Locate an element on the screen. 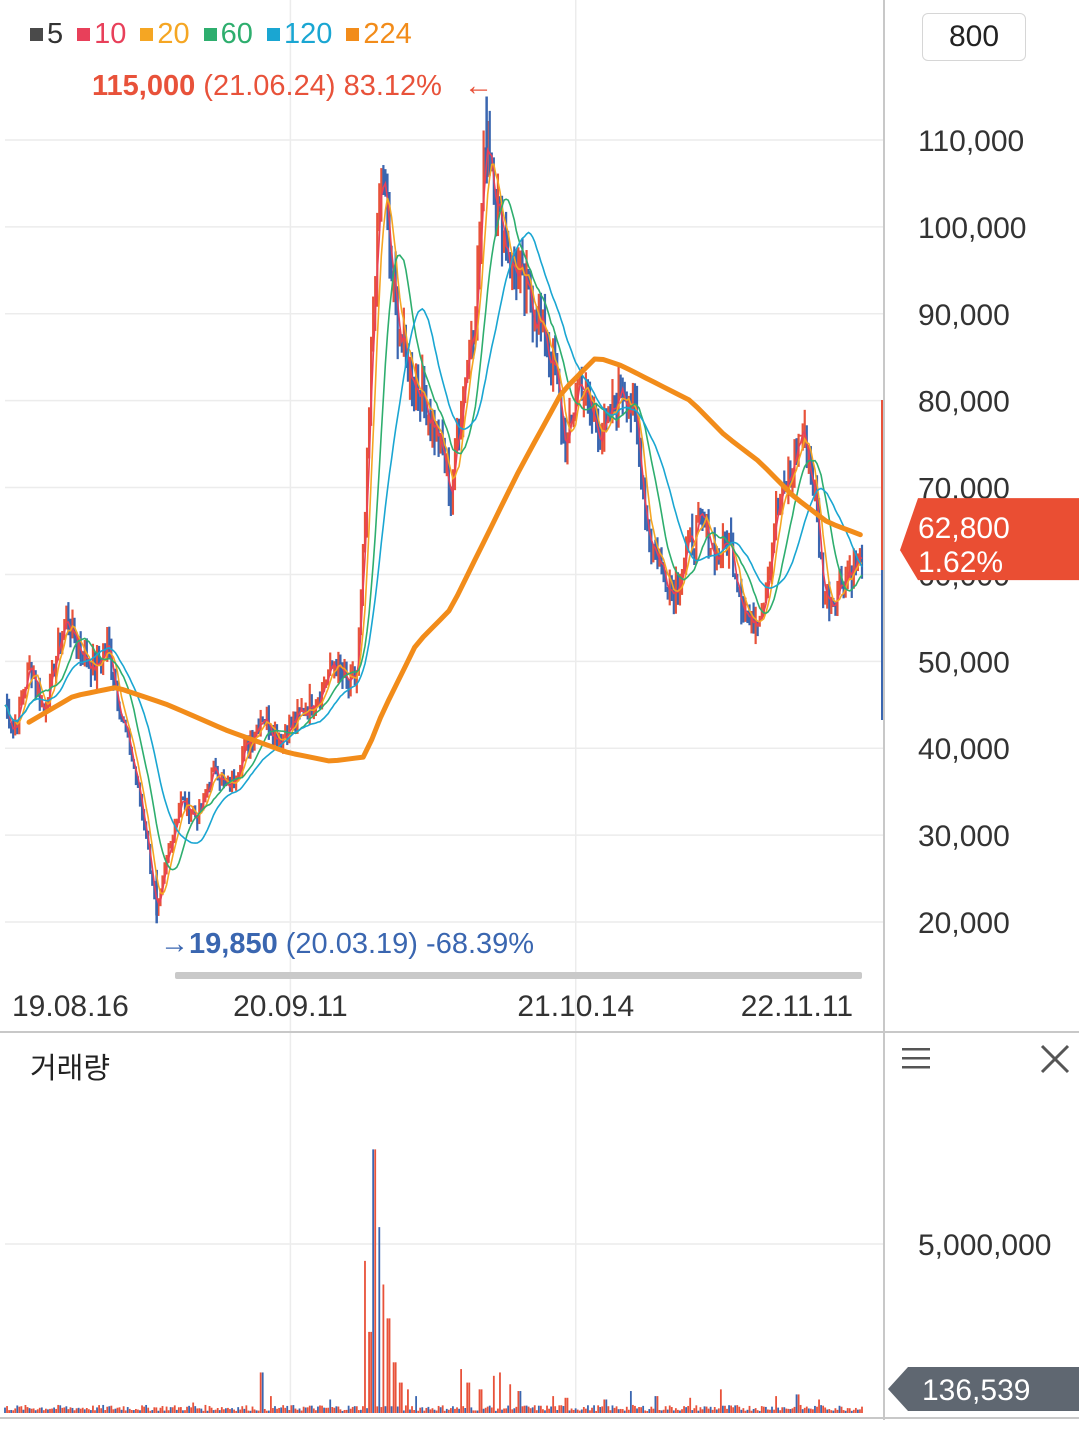 The image size is (1079, 1440). legend-item-ma5: 5 is located at coordinates (46, 34).